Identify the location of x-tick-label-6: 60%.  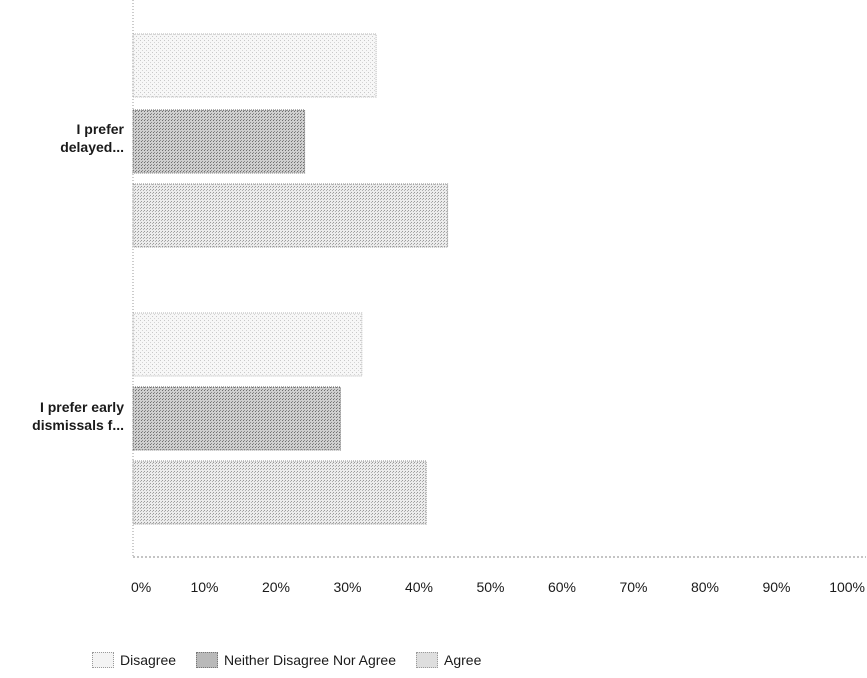
(562, 587).